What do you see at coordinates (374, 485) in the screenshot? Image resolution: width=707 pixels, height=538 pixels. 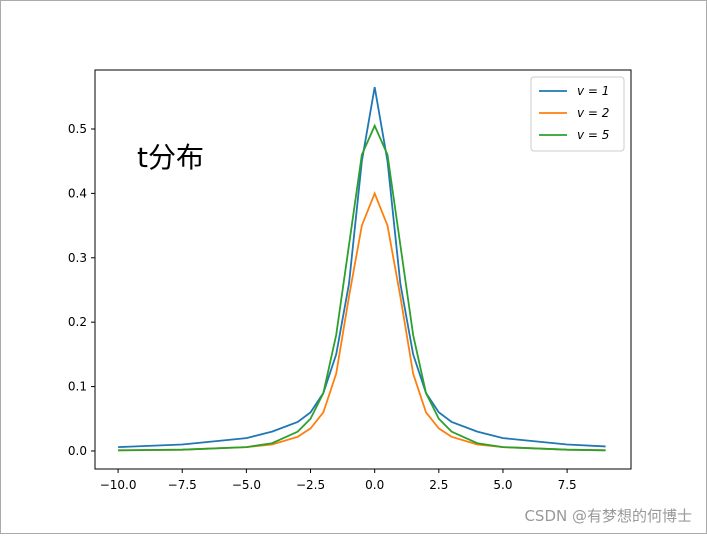 I see `x-tick-label: 0.0` at bounding box center [374, 485].